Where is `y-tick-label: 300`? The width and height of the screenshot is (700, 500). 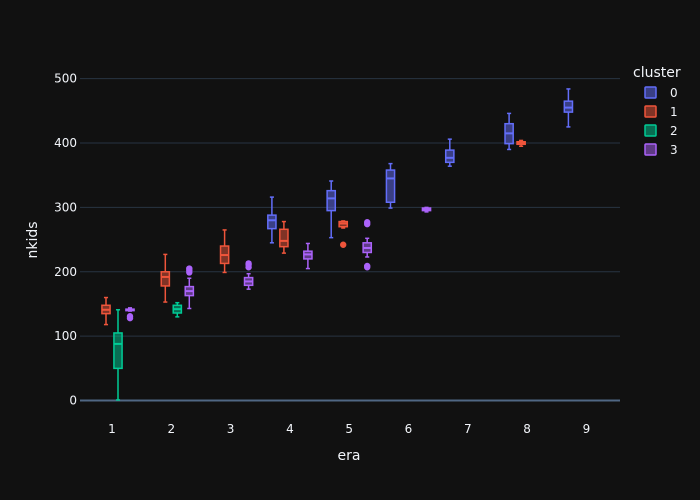
y-tick-label: 300 is located at coordinates (65, 207).